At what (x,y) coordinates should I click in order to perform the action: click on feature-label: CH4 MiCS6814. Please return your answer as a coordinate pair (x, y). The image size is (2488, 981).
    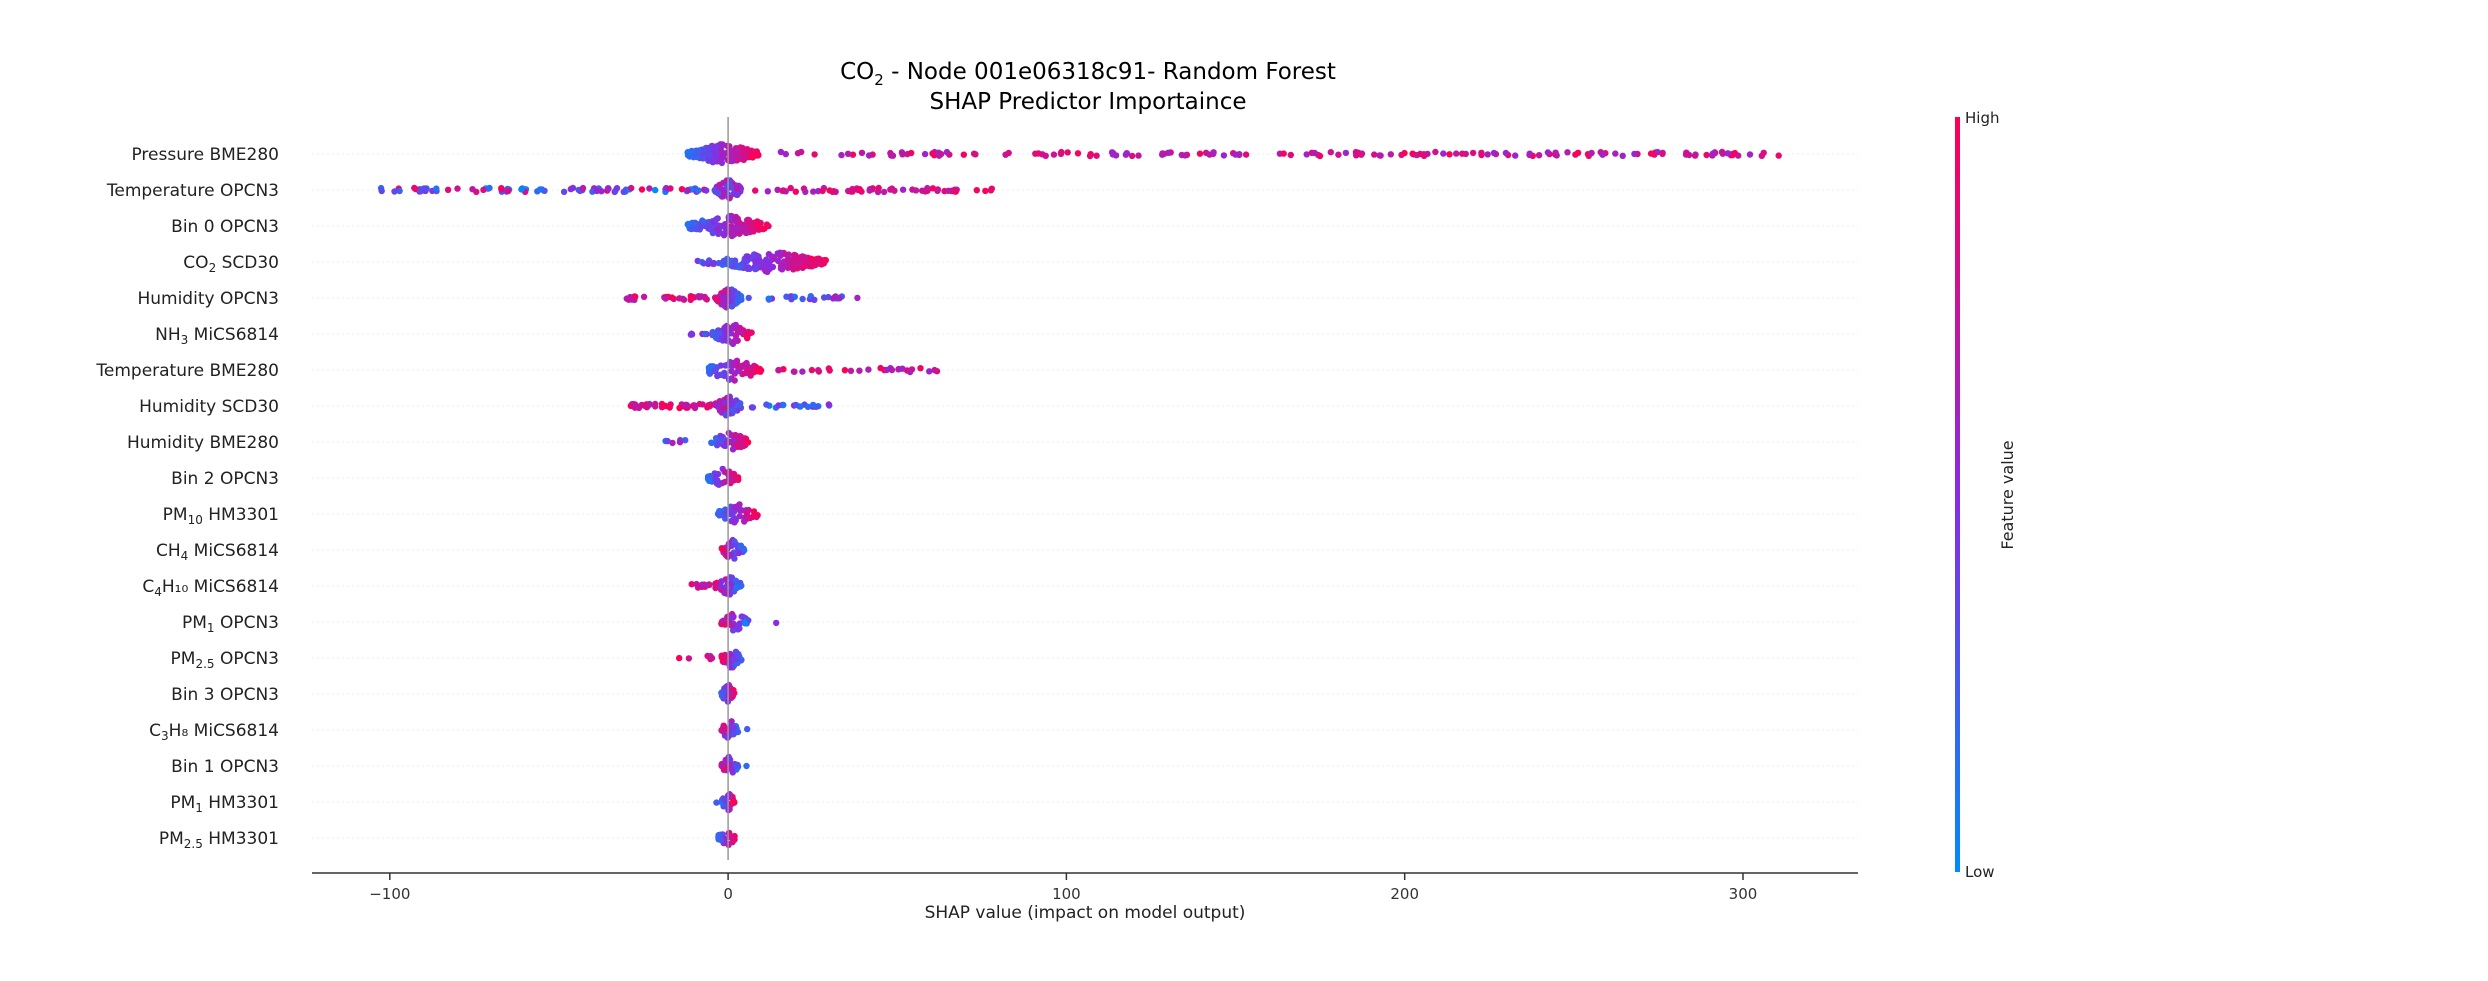
    Looking at the image, I should click on (217, 552).